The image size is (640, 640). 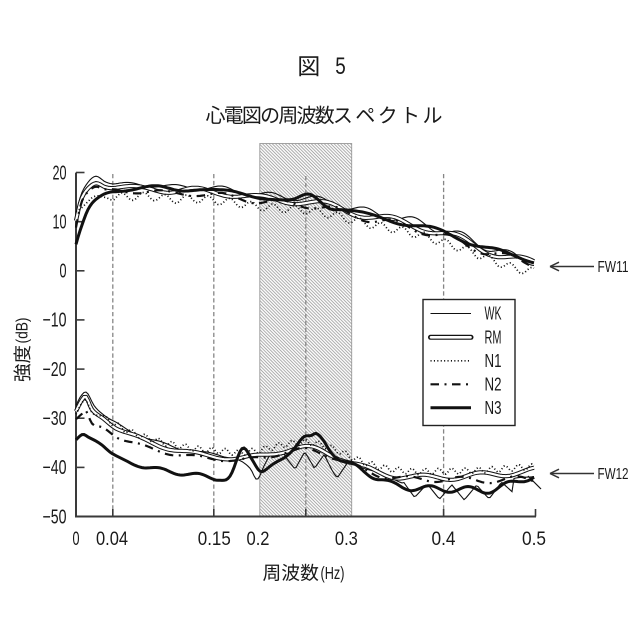 I want to click on svg-text: 5, so click(x=340, y=66).